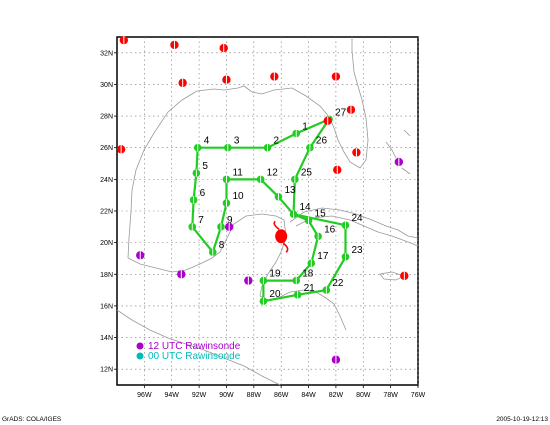 This screenshot has height=425, width=550. Describe the element at coordinates (305, 126) in the screenshot. I see `waypoint-label: 1` at that location.